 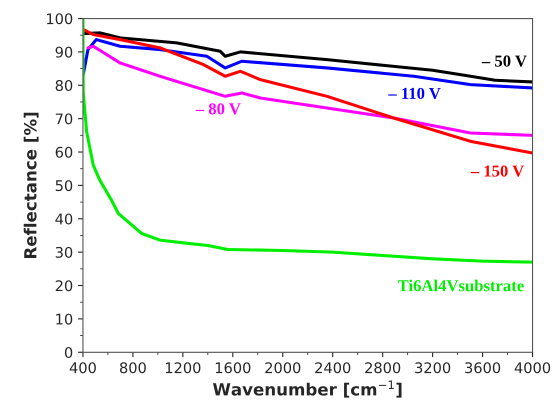 I want to click on x-tick-label: 4000, so click(x=532, y=368).